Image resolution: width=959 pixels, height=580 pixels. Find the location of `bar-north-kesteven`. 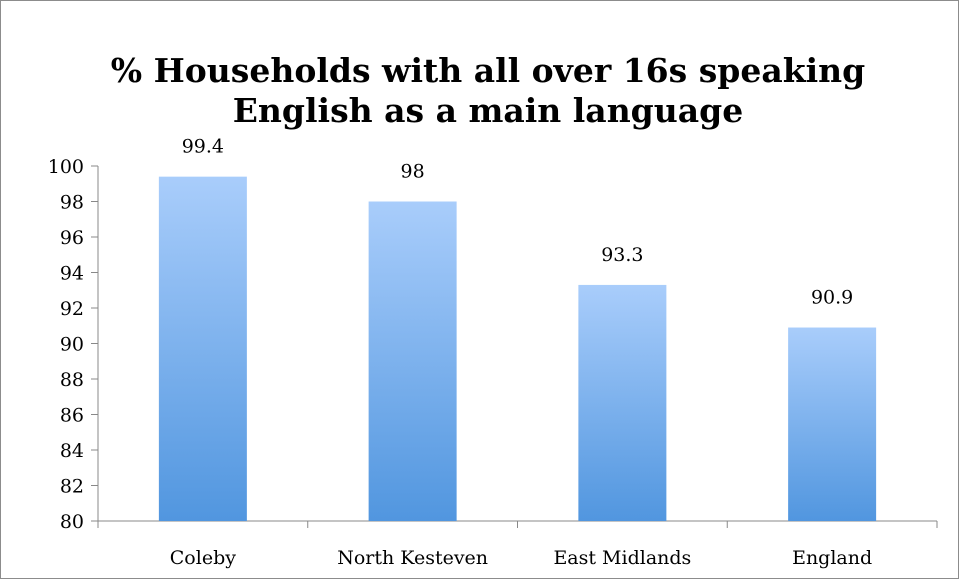

bar-north-kesteven is located at coordinates (412, 361).